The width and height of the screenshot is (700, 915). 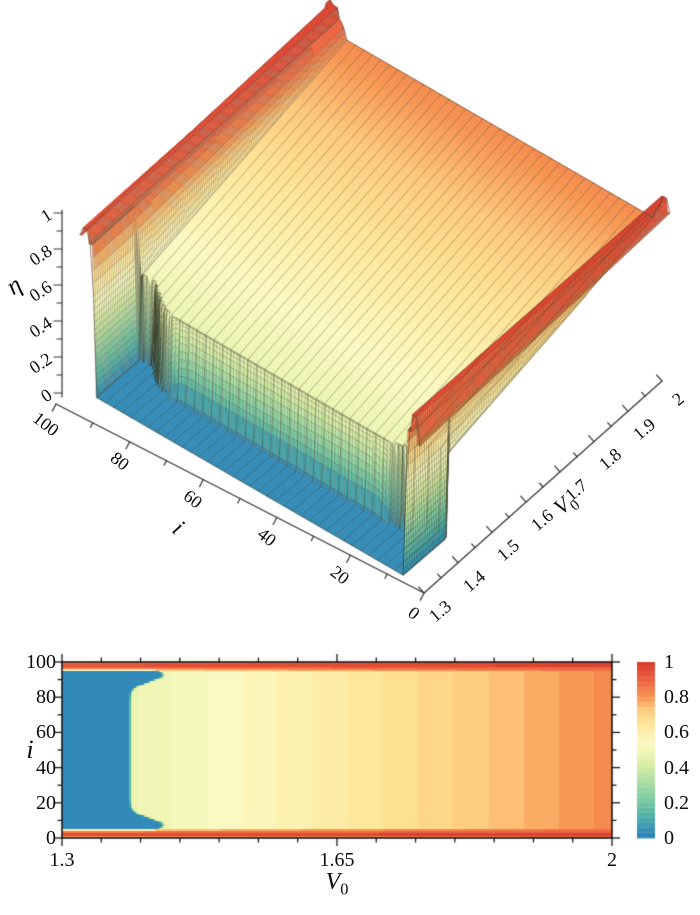 I want to click on heatmap-x-axis-title: V0, so click(x=337, y=884).